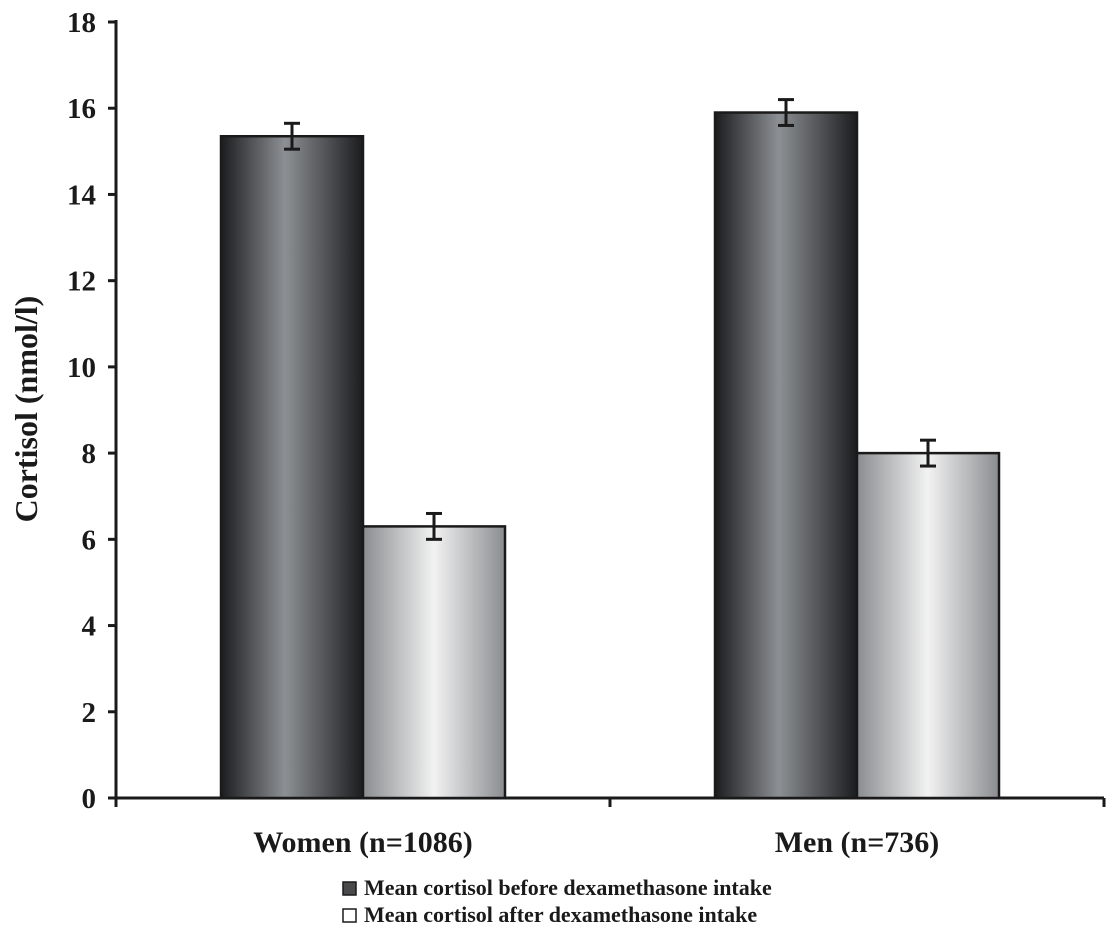 The image size is (1112, 949). What do you see at coordinates (292, 467) in the screenshot?
I see `bar-before-women` at bounding box center [292, 467].